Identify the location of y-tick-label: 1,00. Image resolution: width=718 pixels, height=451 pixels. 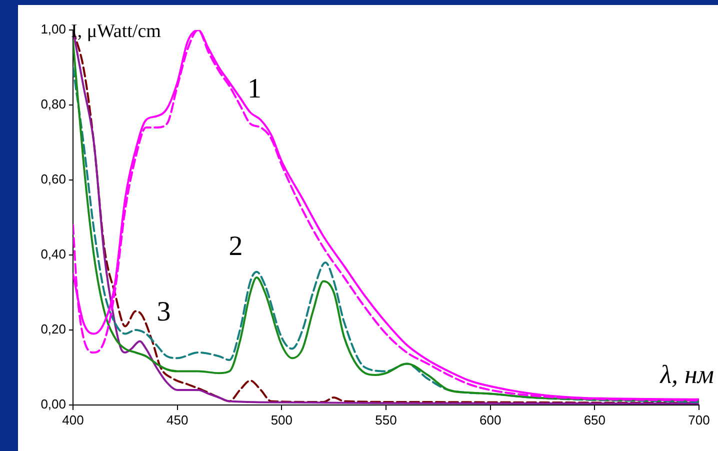
(53, 29).